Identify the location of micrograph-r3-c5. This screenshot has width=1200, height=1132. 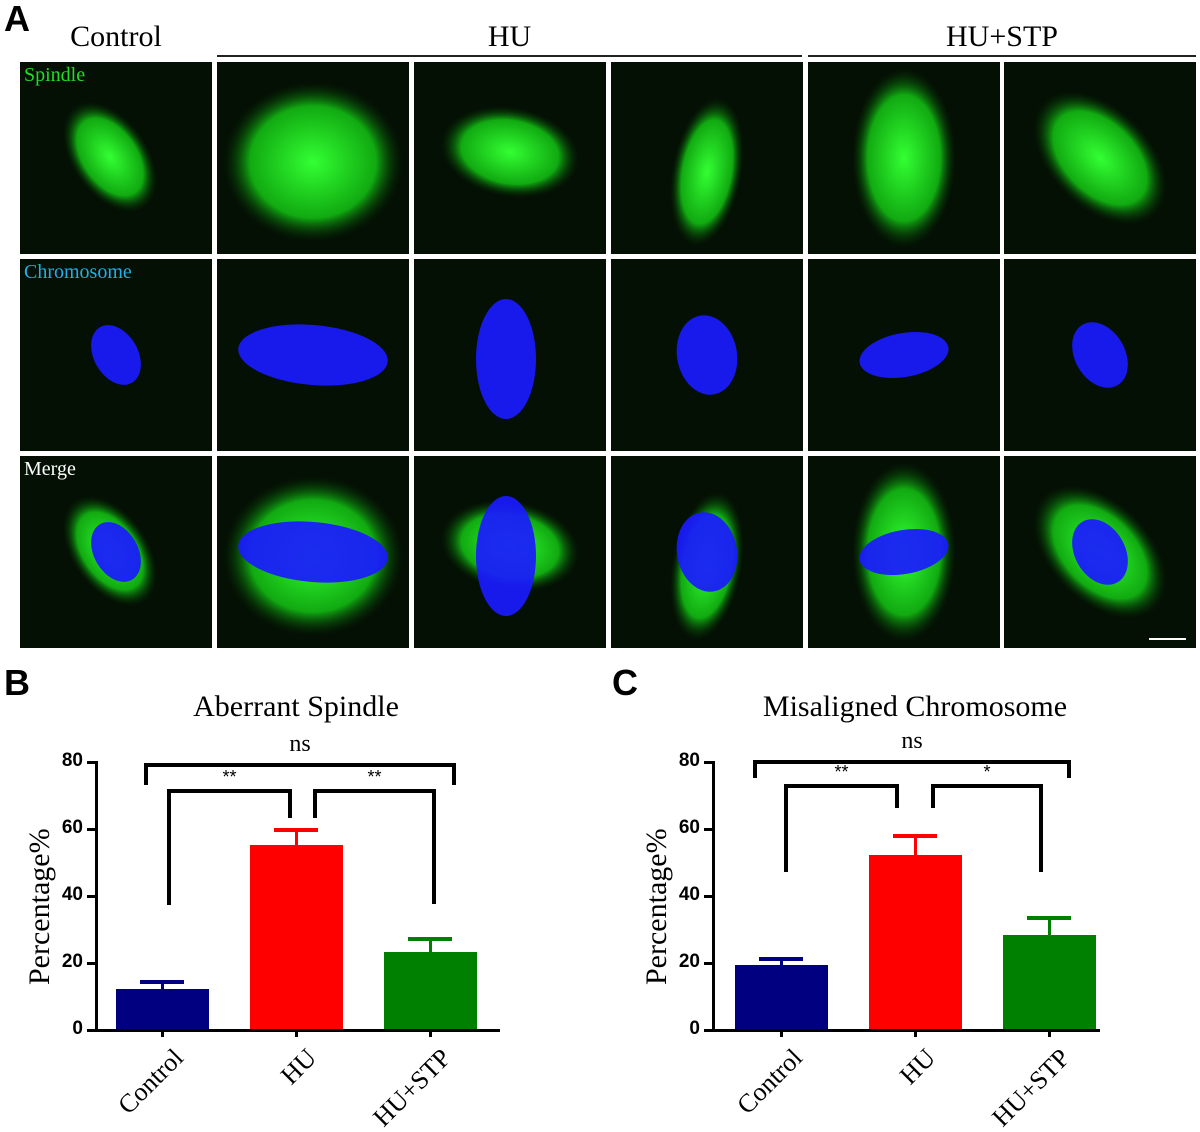
(904, 552).